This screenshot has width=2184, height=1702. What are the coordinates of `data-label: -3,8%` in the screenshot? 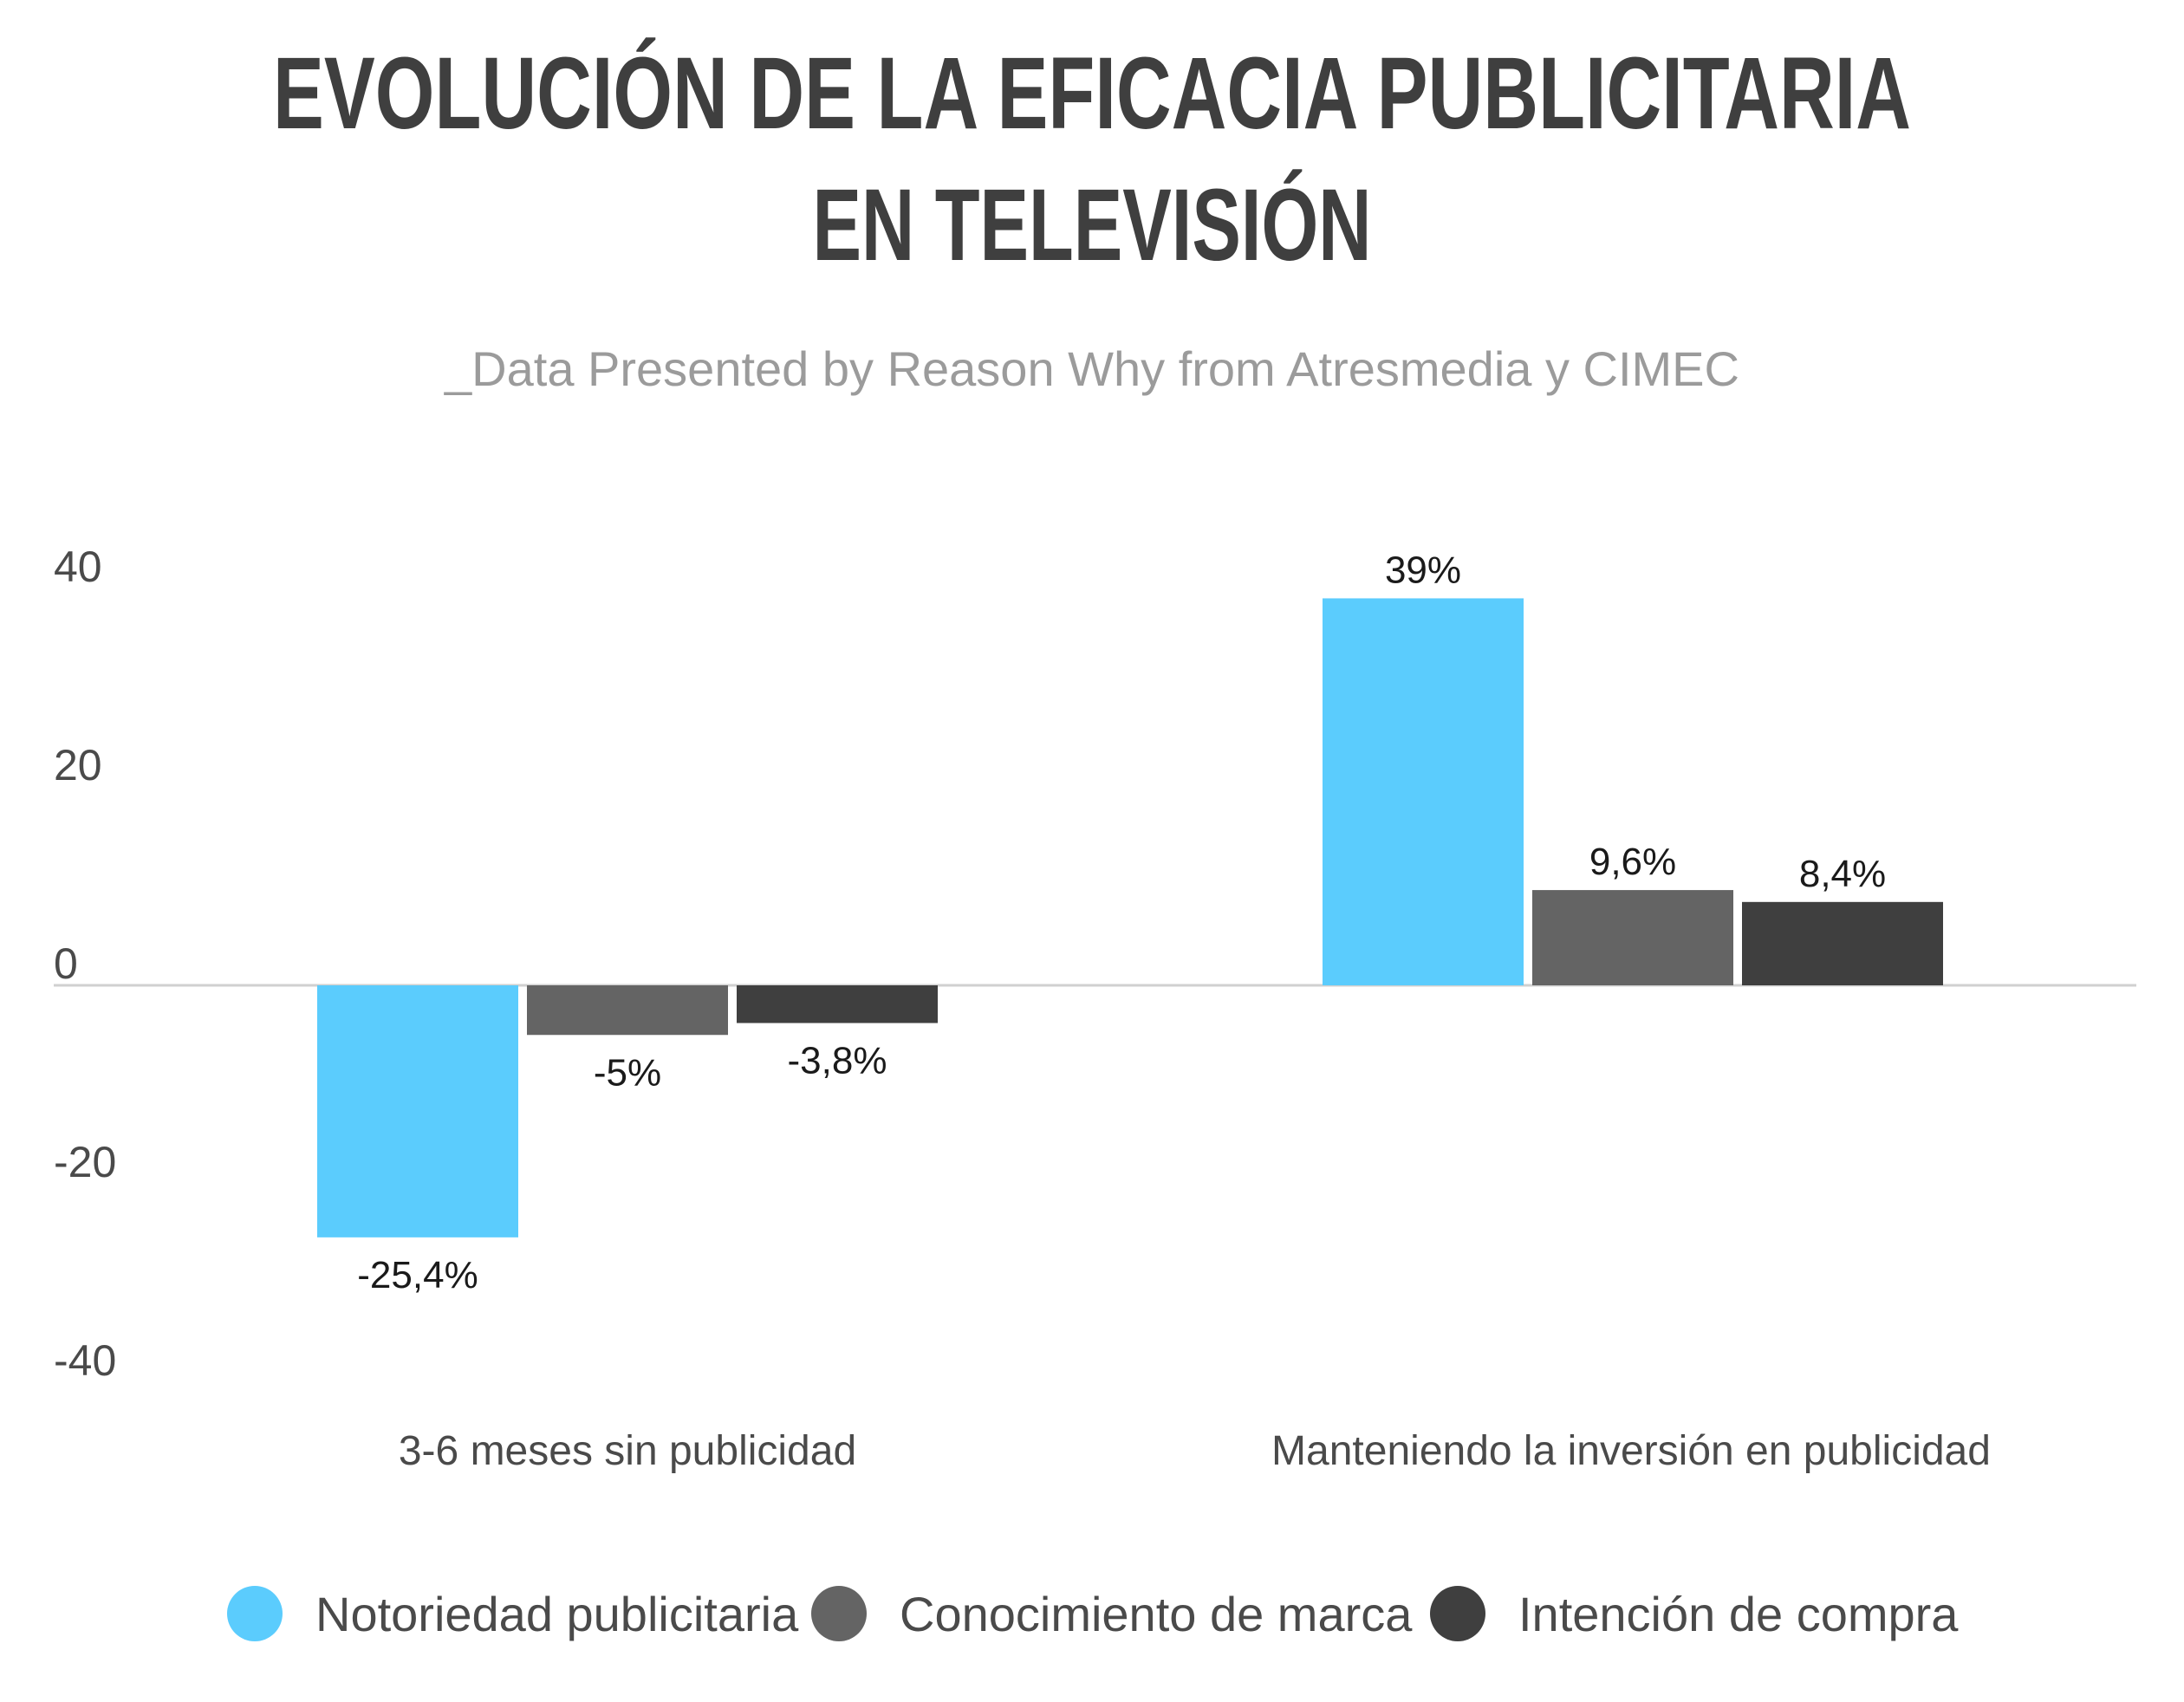 It's located at (837, 1061).